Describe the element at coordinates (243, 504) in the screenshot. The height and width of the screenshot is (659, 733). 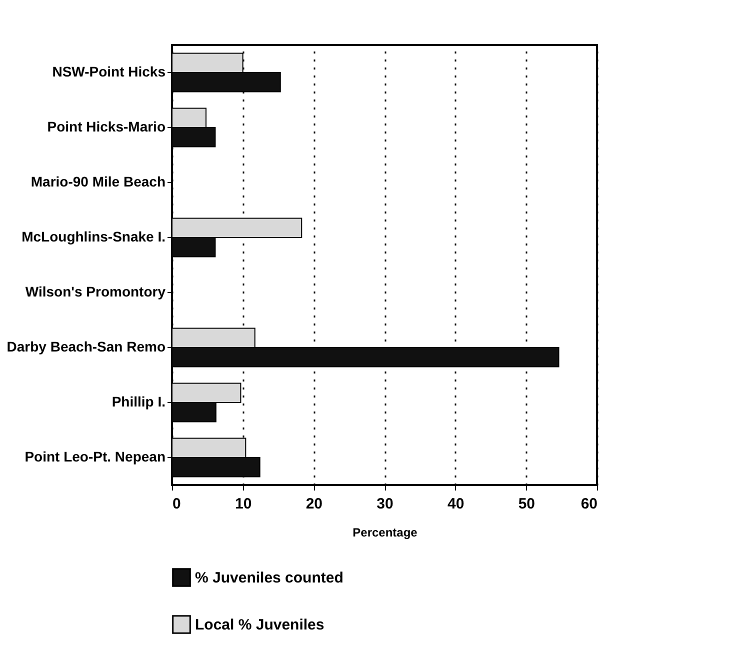
I see `x-tick-label: 10` at that location.